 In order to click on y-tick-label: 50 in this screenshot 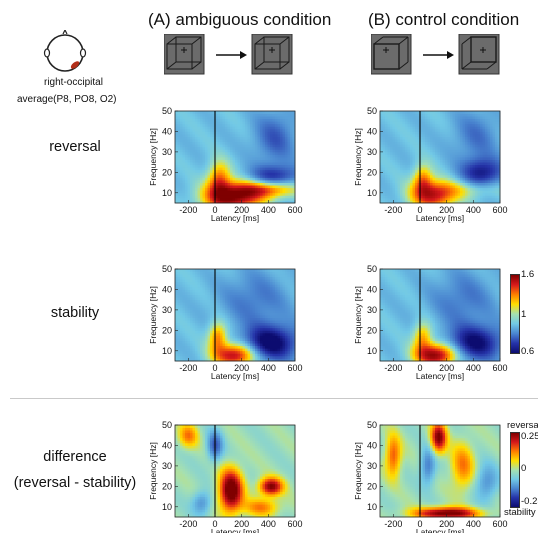, I will do `click(372, 111)`.